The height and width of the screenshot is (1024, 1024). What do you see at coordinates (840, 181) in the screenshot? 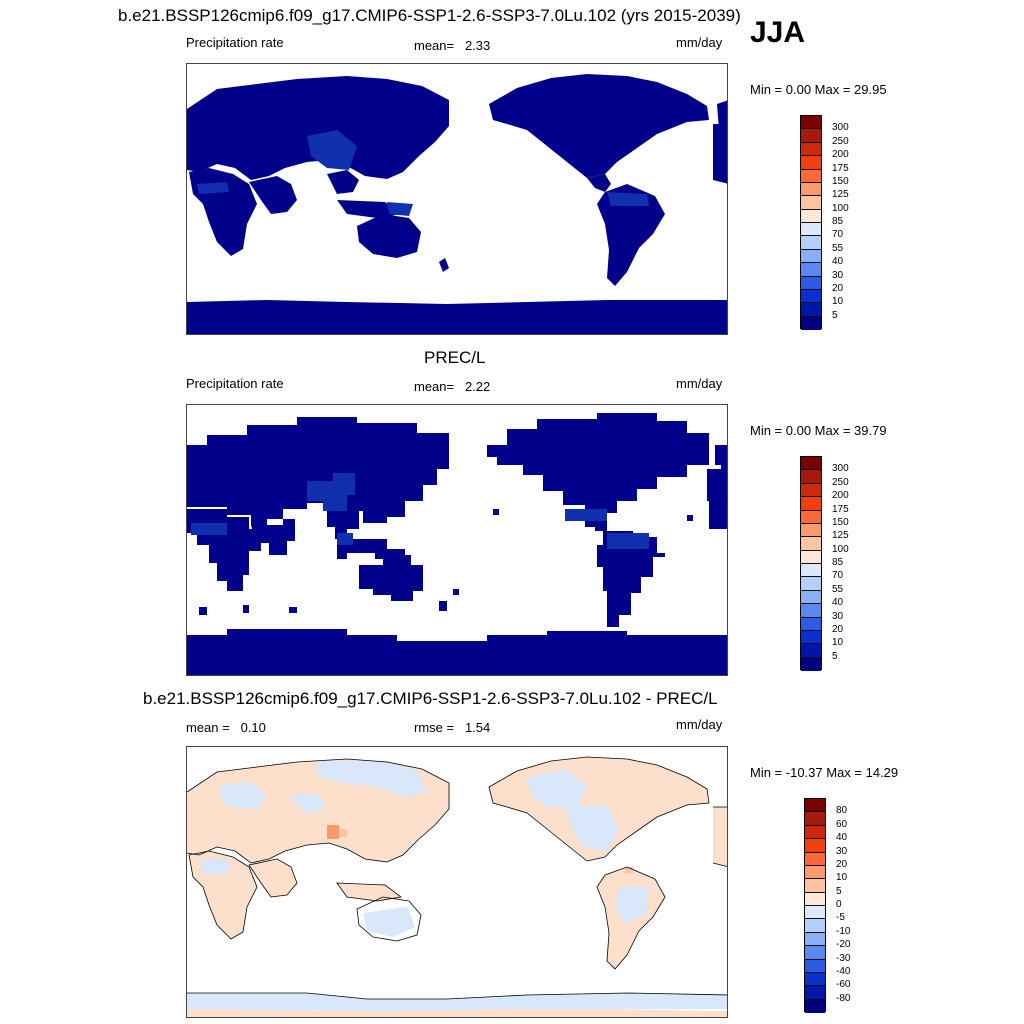
I see `colorbar-tick-label: 150` at bounding box center [840, 181].